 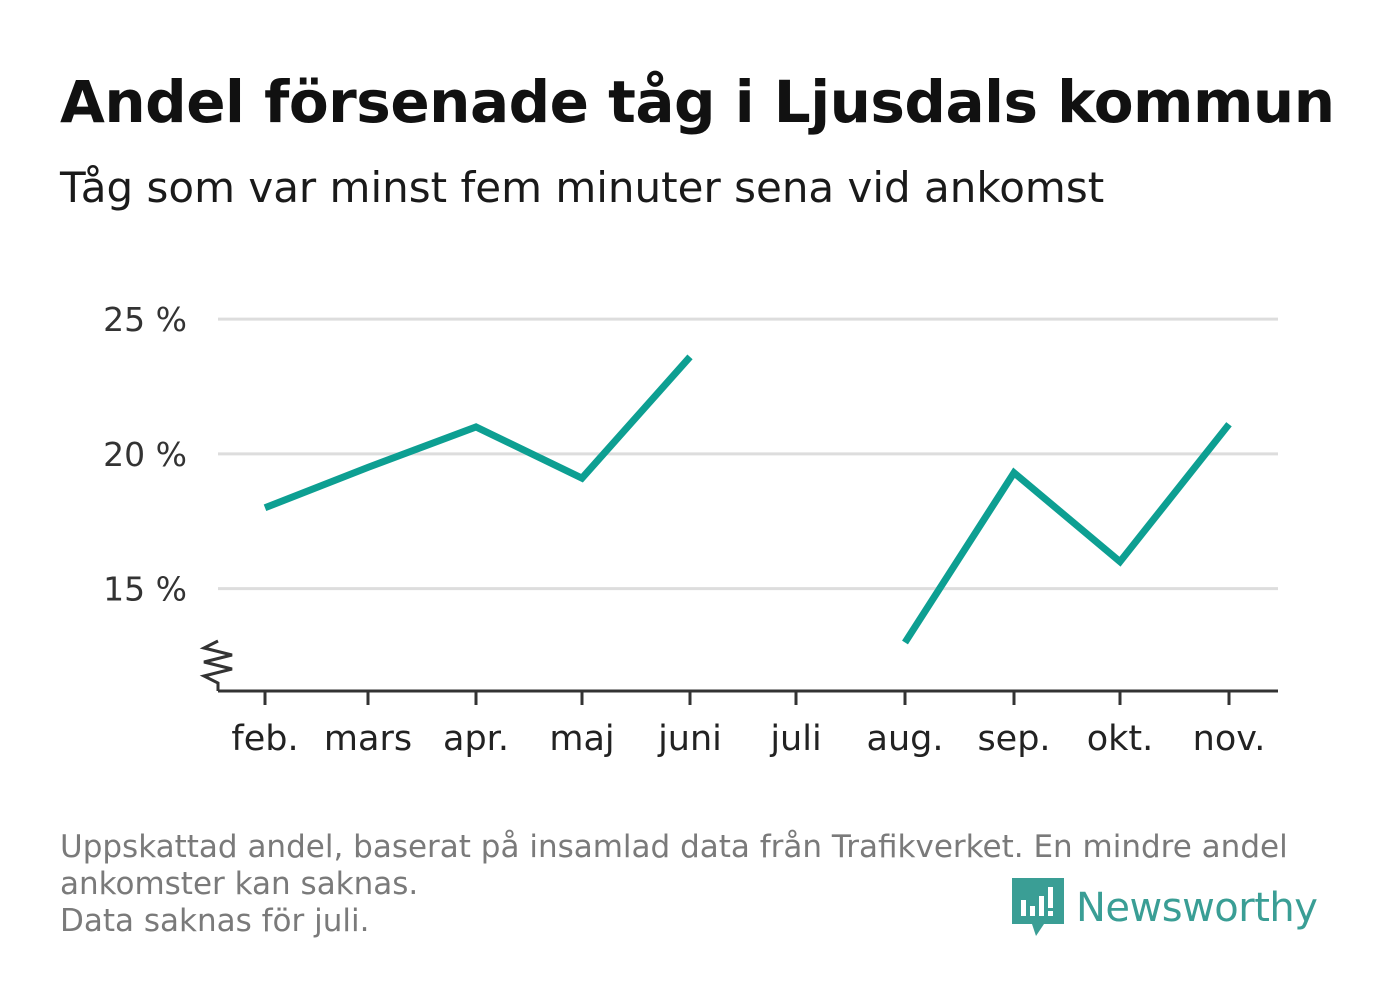 What do you see at coordinates (795, 739) in the screenshot?
I see `x-tick-label: juli` at bounding box center [795, 739].